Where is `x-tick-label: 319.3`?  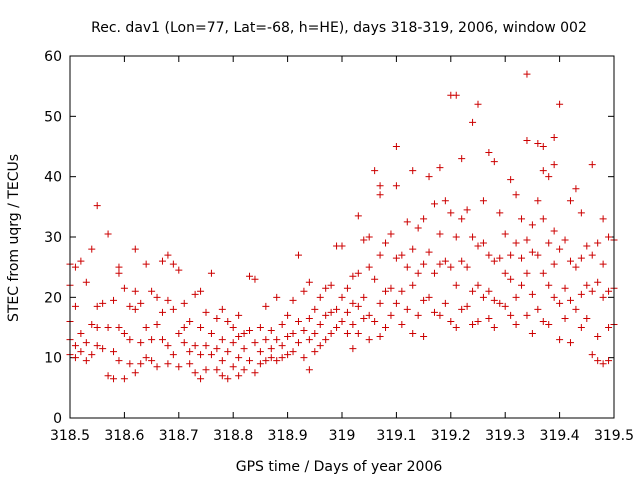 x-tick-label: 319.3 is located at coordinates (505, 436).